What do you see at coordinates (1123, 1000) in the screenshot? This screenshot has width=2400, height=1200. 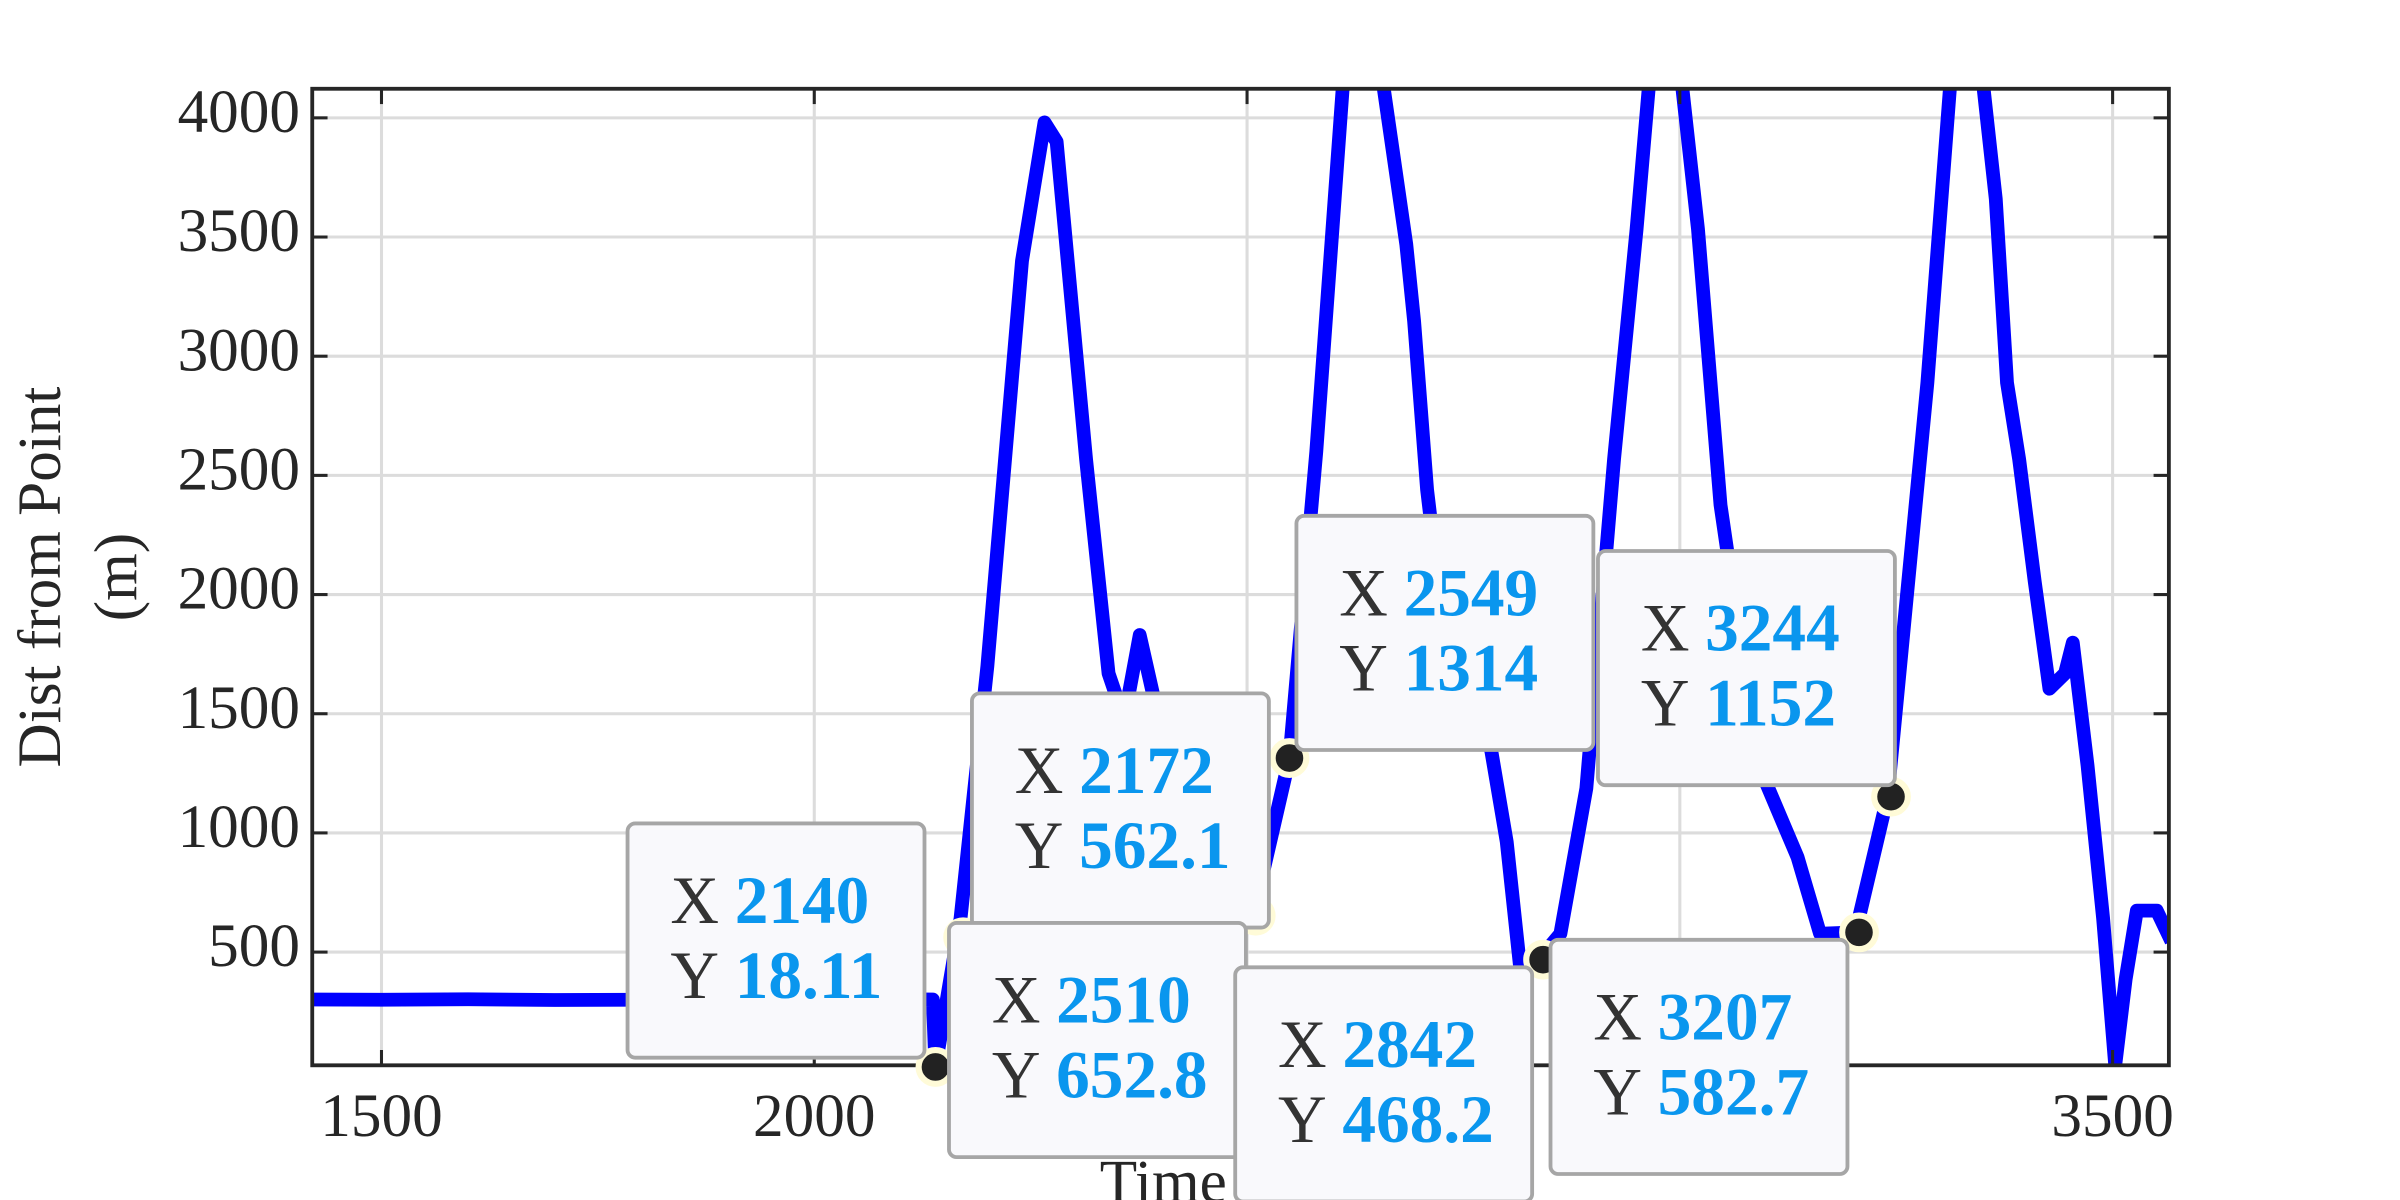 I see `datatip-value: 2510` at bounding box center [1123, 1000].